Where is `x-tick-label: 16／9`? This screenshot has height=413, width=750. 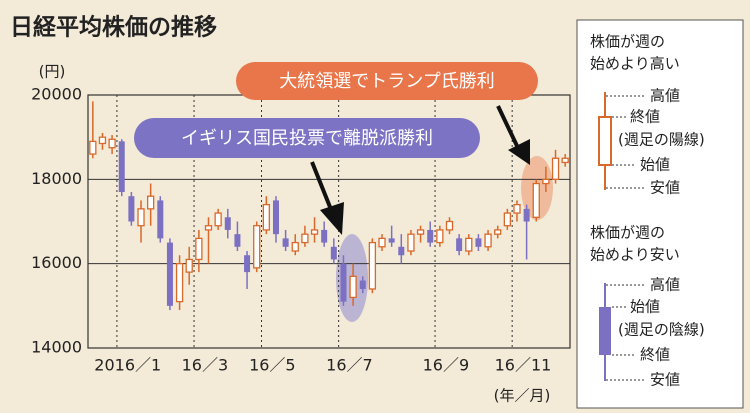
x-tick-label: 16／9 is located at coordinates (446, 365).